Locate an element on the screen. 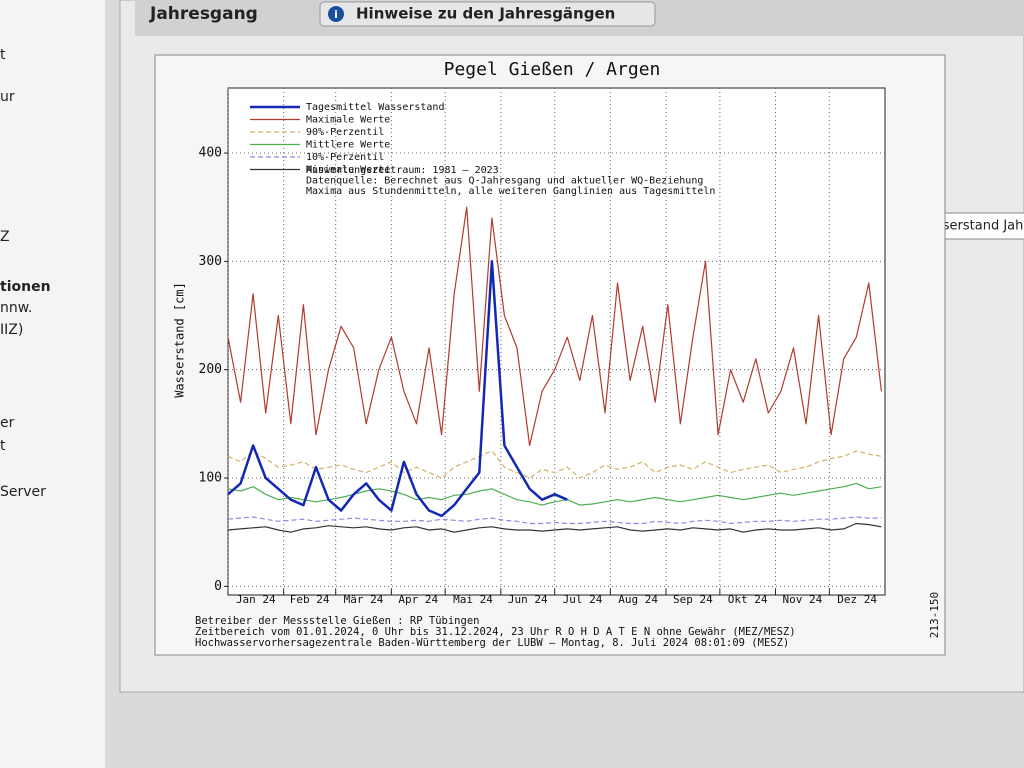  y-tick-label: 0 is located at coordinates (218, 586).